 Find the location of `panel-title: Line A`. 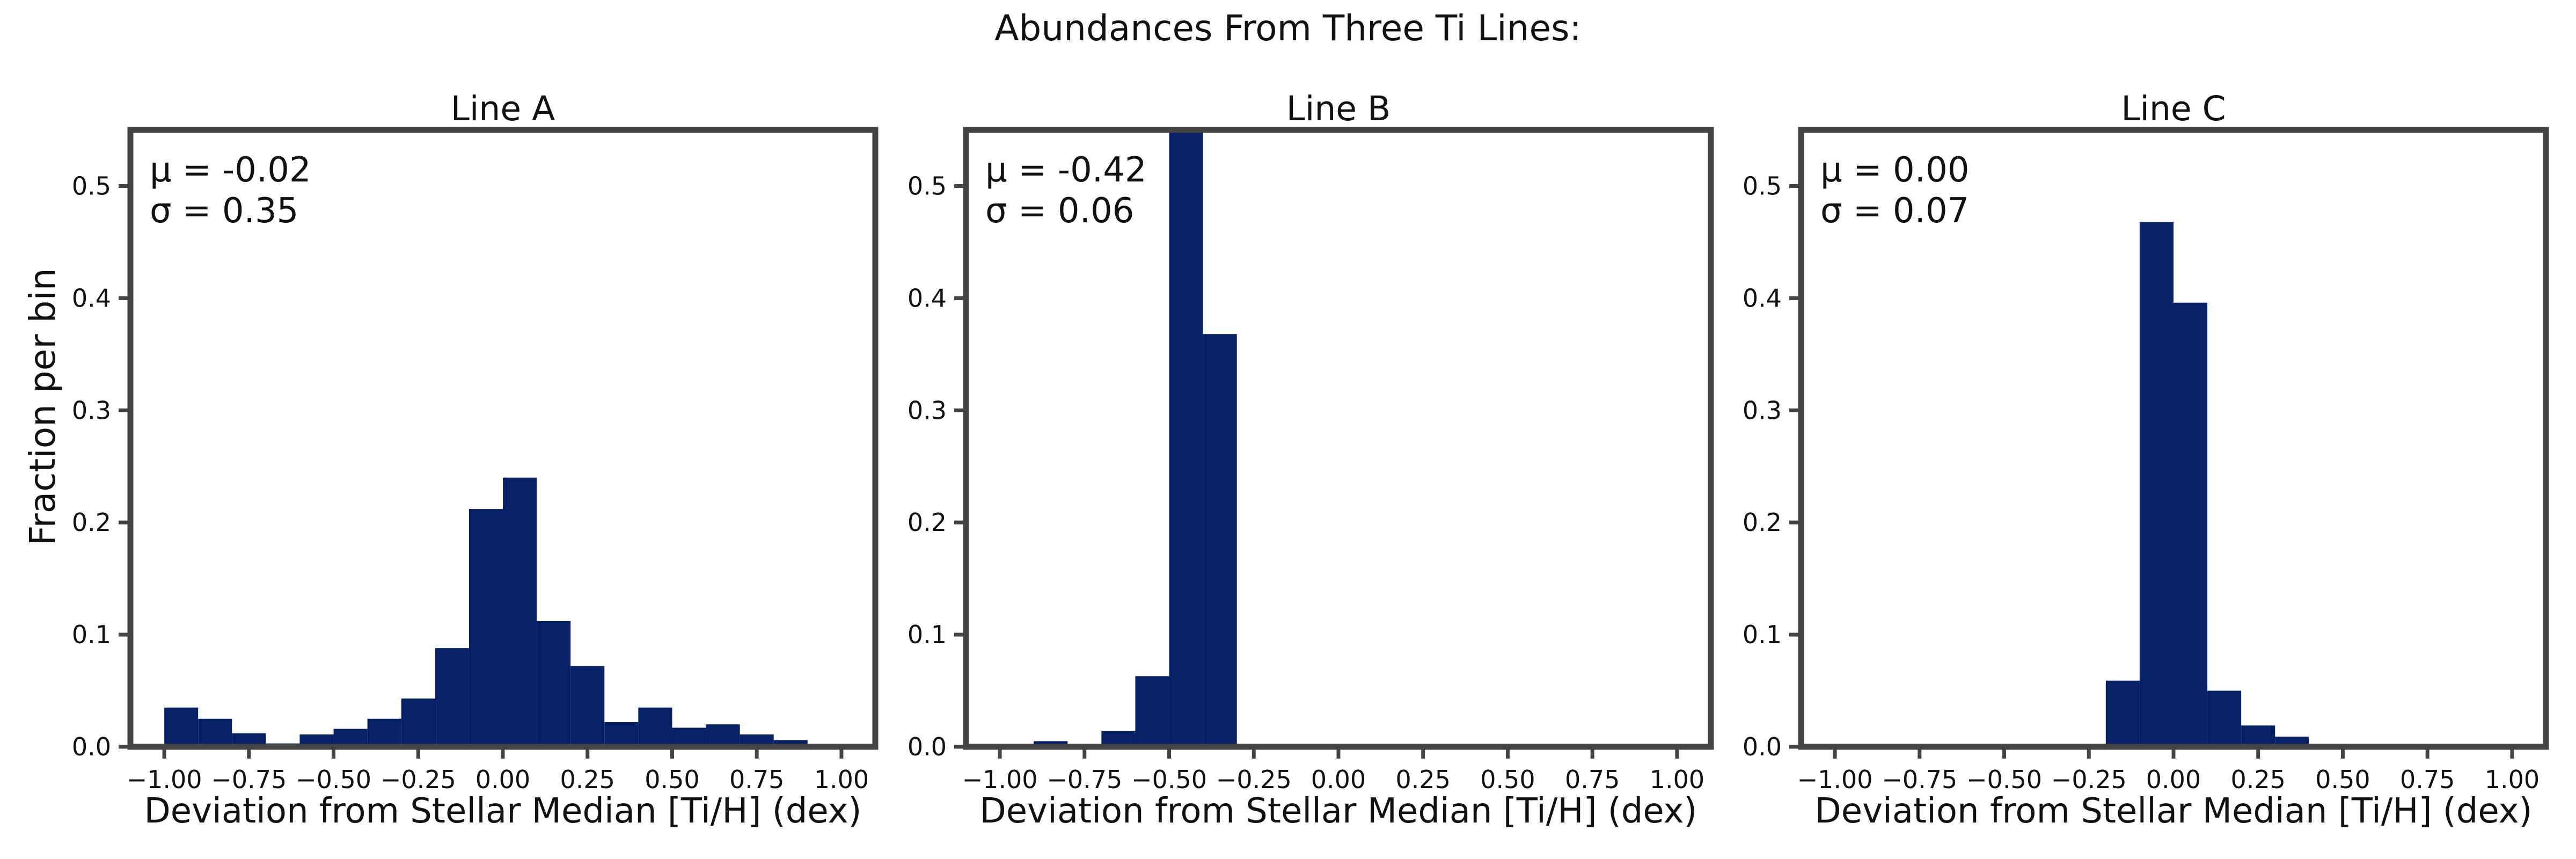

panel-title: Line A is located at coordinates (503, 108).